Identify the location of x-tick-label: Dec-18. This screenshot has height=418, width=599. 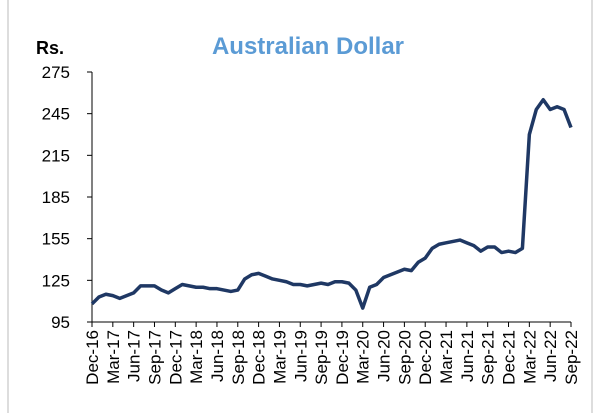
(259, 357).